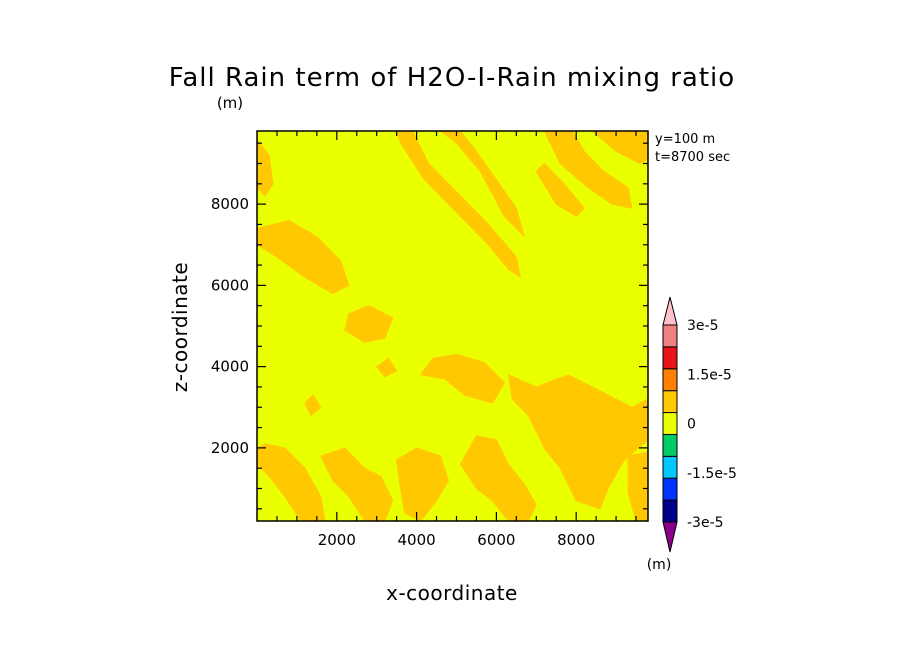 This screenshot has height=654, width=904. What do you see at coordinates (576, 540) in the screenshot?
I see `x-tick-label: 8000` at bounding box center [576, 540].